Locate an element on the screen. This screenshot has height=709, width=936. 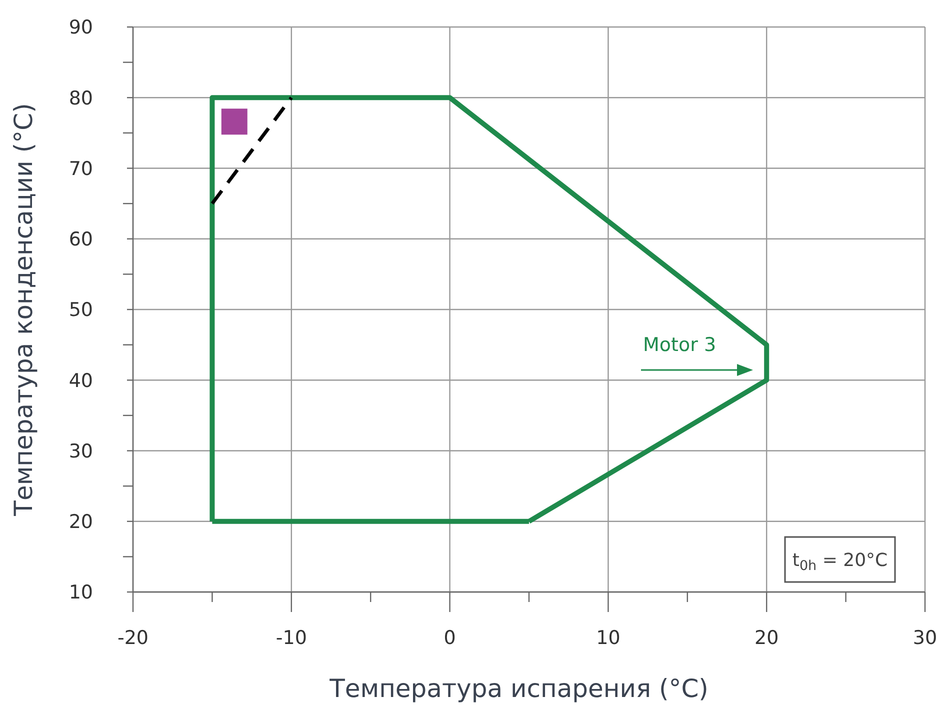
y-tick-label: 50 is located at coordinates (80, 310).